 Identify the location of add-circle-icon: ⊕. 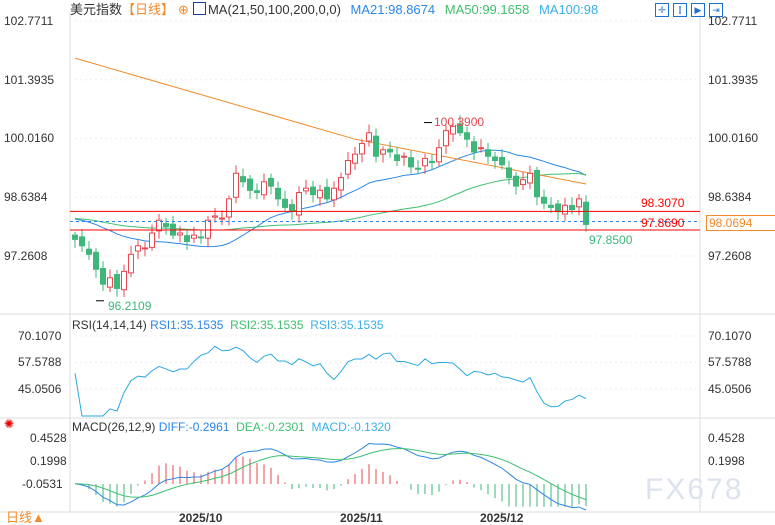
(183, 9).